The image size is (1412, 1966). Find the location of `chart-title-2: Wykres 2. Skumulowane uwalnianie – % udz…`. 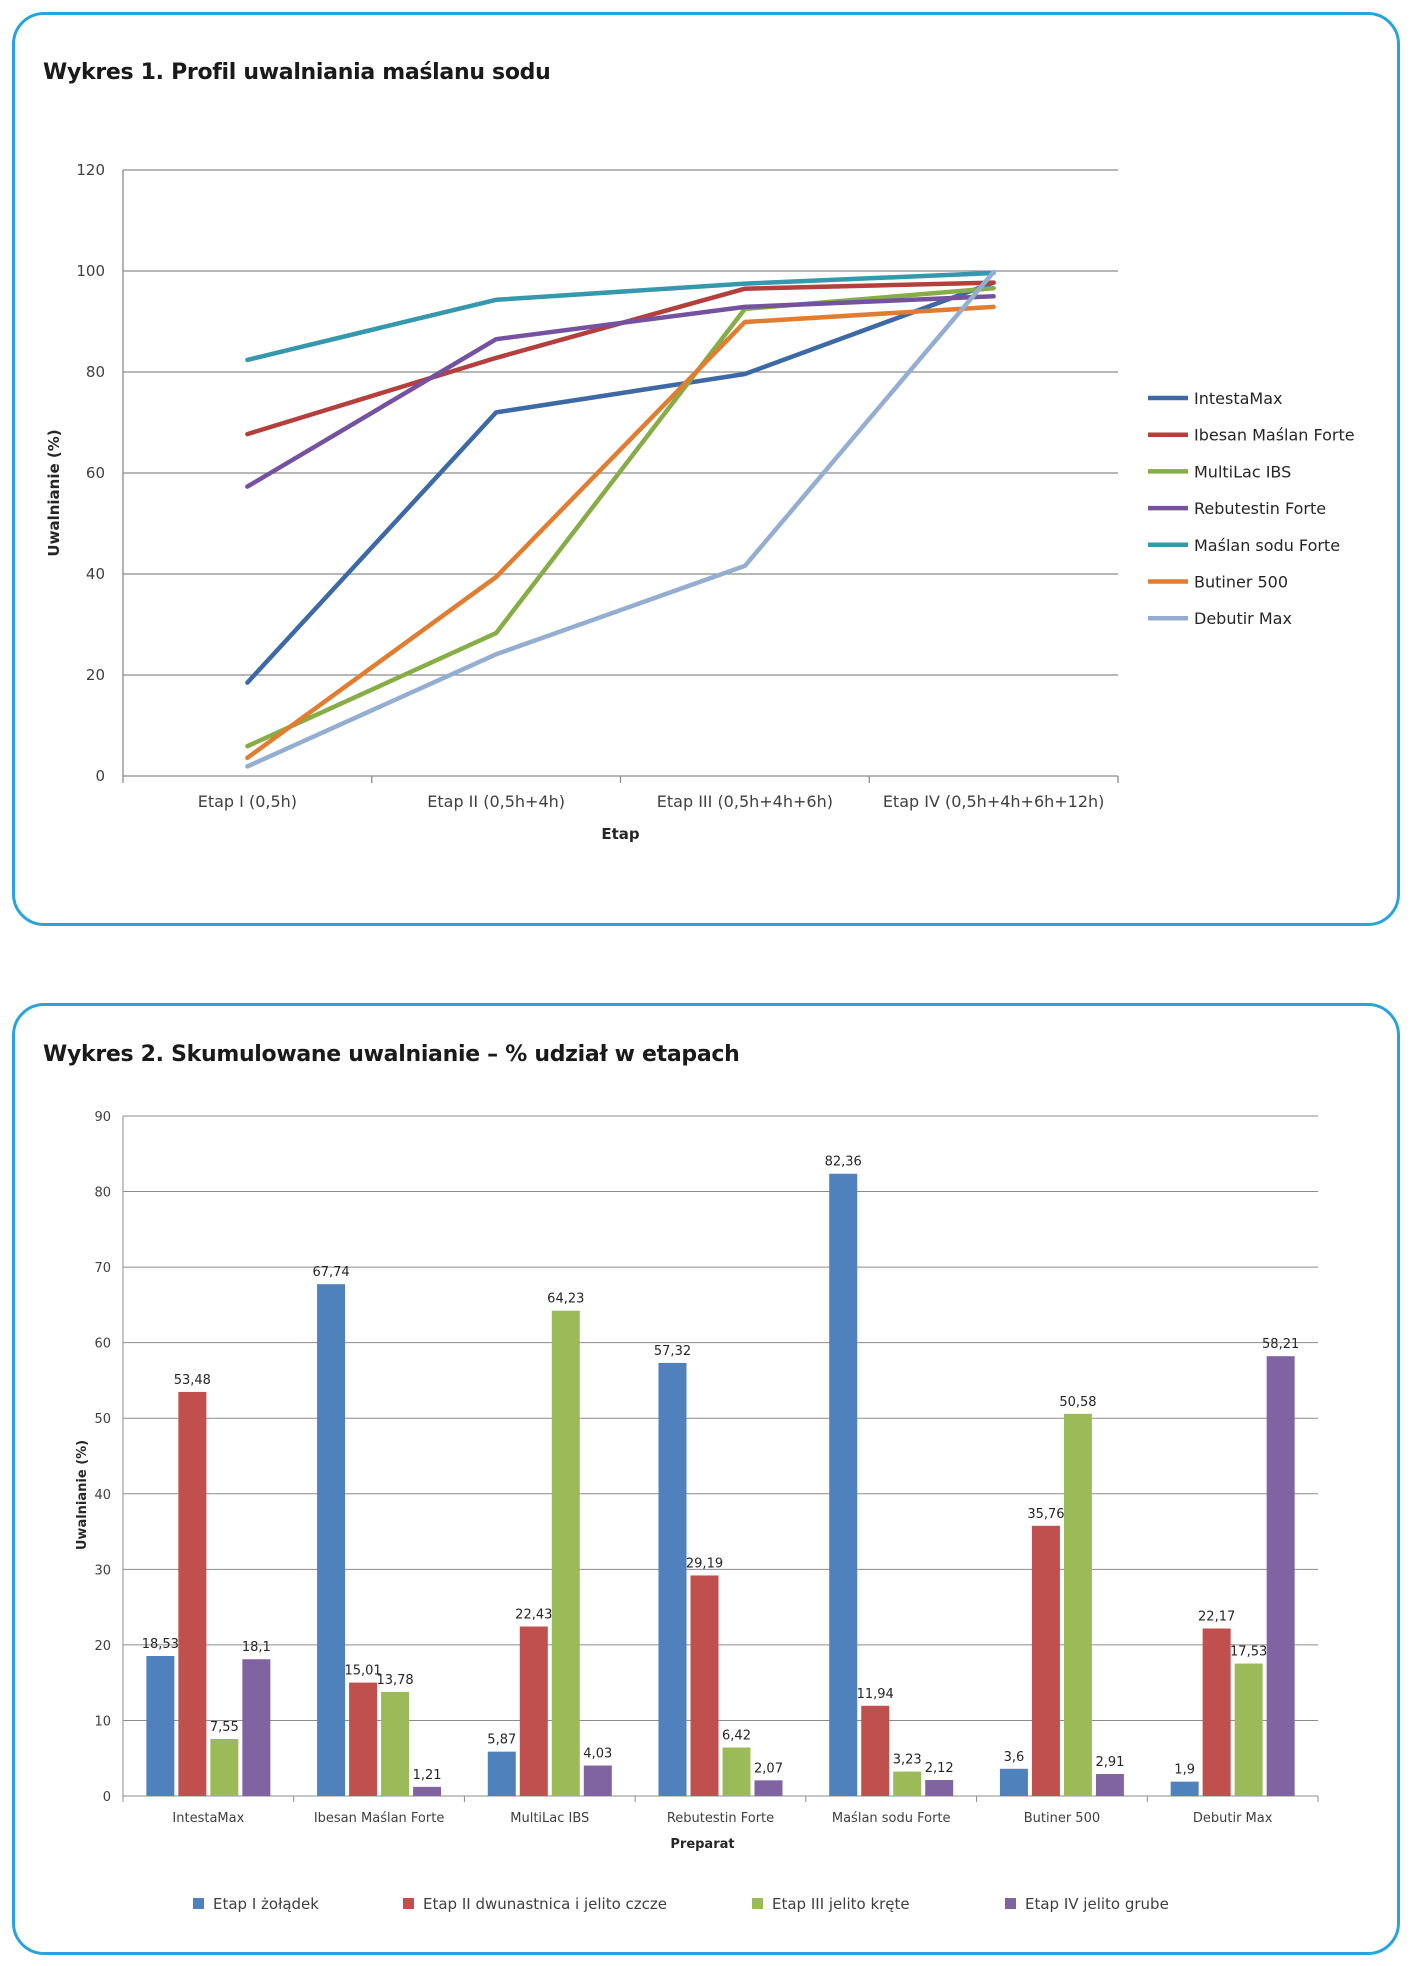

chart-title-2: Wykres 2. Skumulowane uwalnianie – % udz… is located at coordinates (391, 1054).